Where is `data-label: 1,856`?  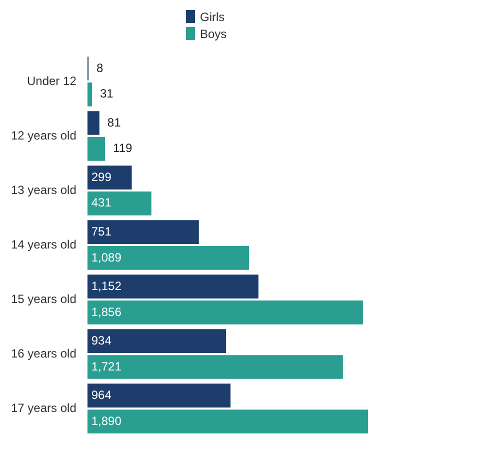 data-label: 1,856 is located at coordinates (106, 311).